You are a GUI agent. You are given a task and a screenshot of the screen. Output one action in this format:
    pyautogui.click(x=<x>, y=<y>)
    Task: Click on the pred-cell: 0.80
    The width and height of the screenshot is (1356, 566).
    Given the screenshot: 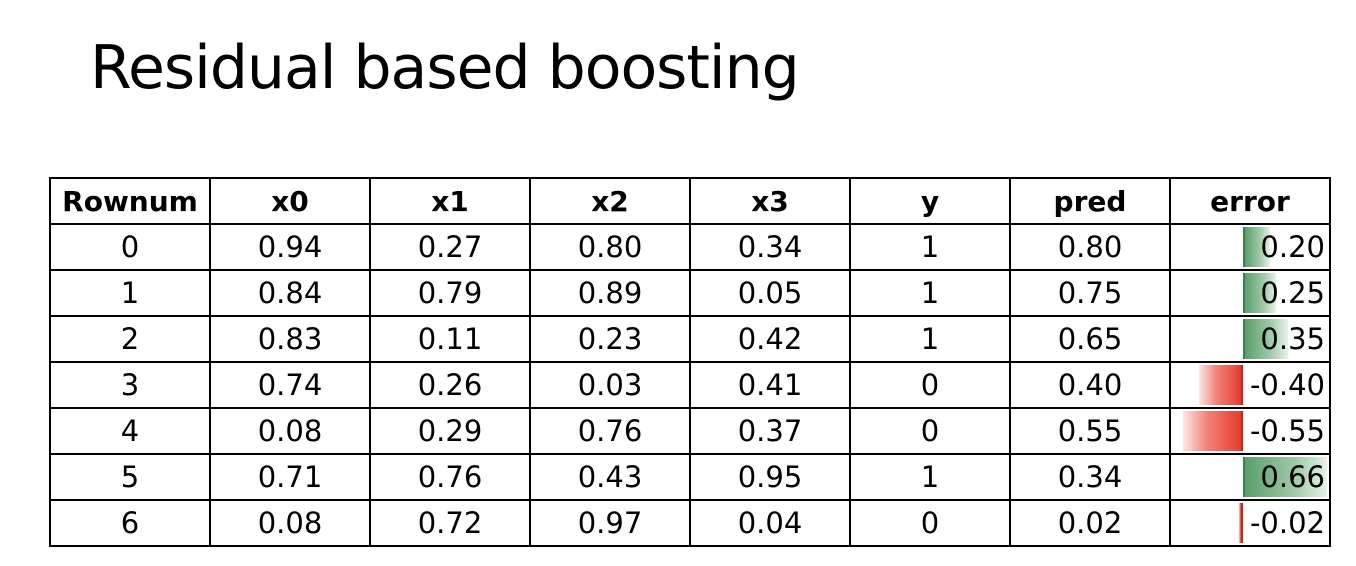 What is the action you would take?
    pyautogui.click(x=1090, y=247)
    